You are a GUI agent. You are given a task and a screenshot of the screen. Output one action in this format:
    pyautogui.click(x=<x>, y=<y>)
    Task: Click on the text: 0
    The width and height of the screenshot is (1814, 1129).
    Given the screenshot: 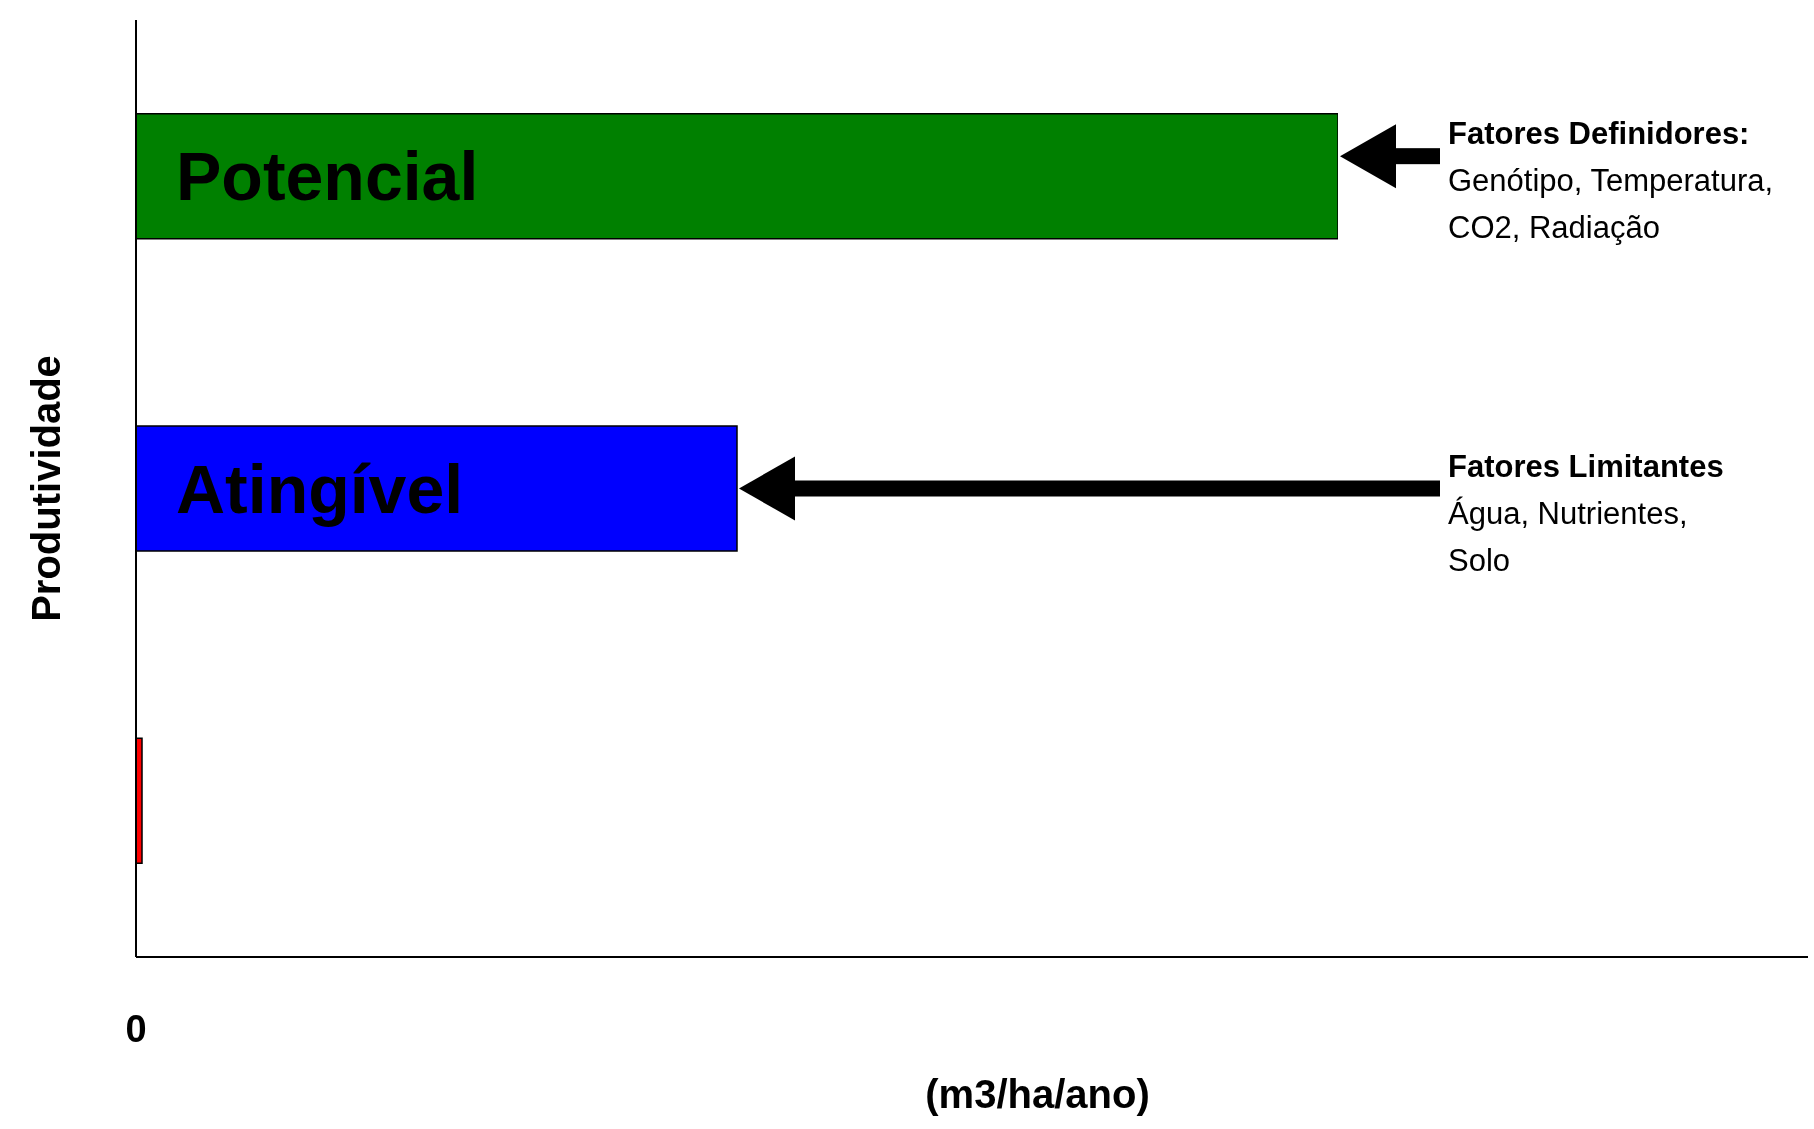 What is the action you would take?
    pyautogui.click(x=136, y=1029)
    